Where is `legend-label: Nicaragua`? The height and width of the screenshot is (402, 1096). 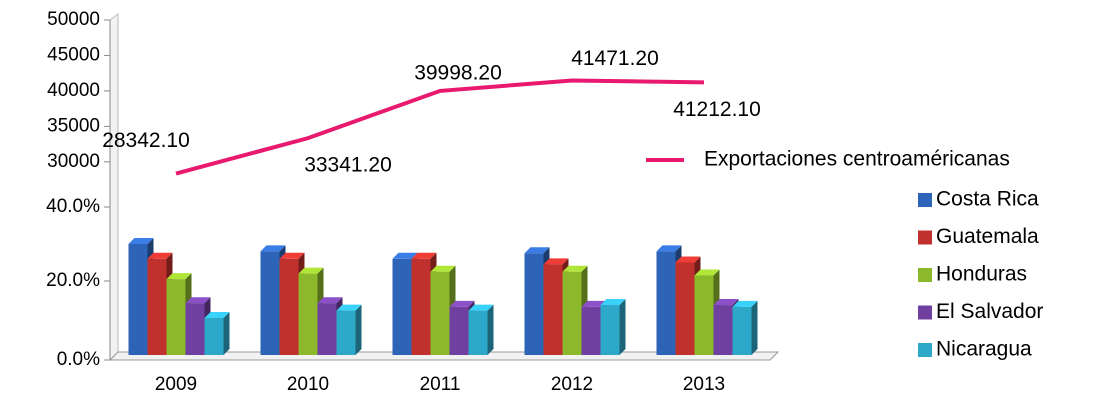
legend-label: Nicaragua is located at coordinates (984, 349).